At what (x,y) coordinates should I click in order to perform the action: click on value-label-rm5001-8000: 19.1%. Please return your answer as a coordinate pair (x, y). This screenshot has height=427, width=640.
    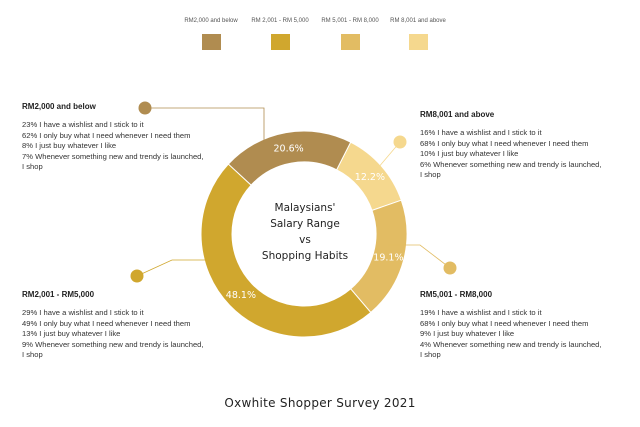
    Looking at the image, I should click on (388, 258).